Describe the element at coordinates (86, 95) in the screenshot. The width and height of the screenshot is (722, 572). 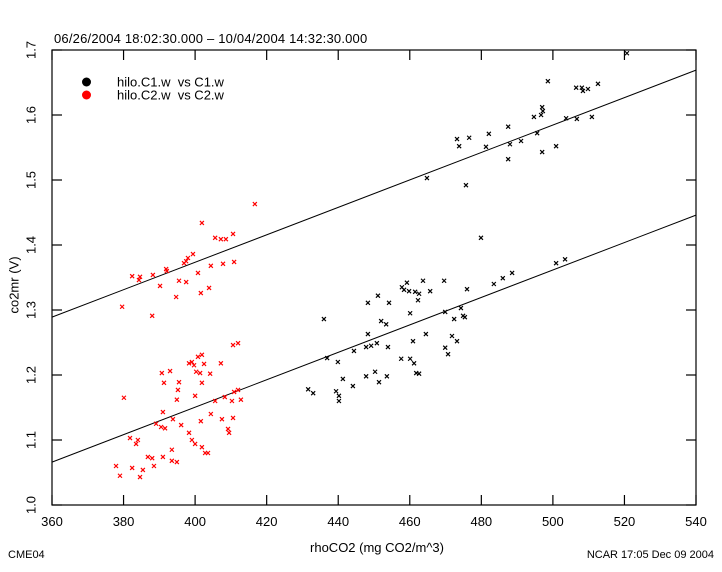
I see `series2-legend-marker-icon` at that location.